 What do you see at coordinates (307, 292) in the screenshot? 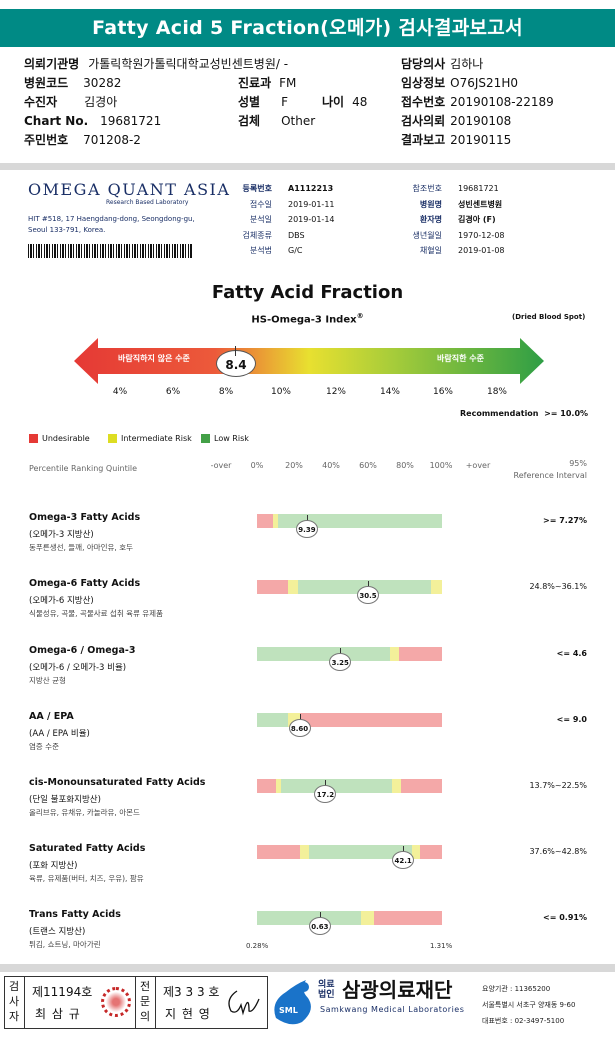
I see `fatty-acid-heading: Fatty Acid Fraction` at bounding box center [307, 292].